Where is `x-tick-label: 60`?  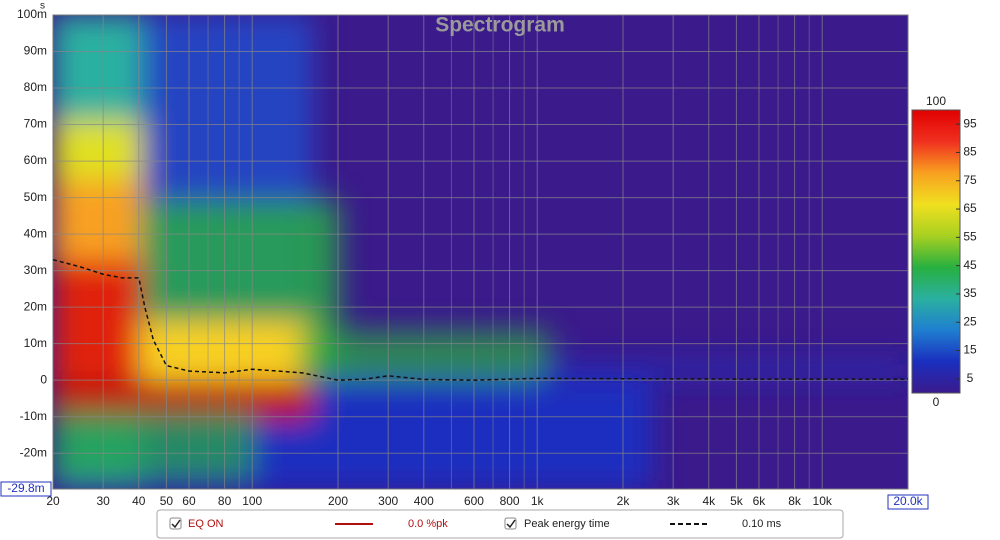 x-tick-label: 60 is located at coordinates (189, 501).